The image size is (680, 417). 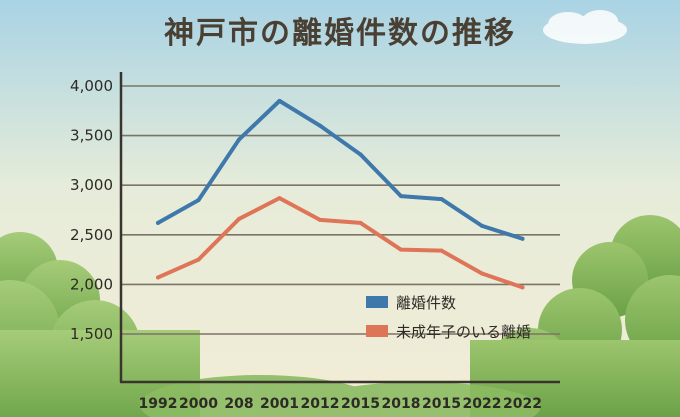 What do you see at coordinates (575, 316) in the screenshot?
I see `trees-right` at bounding box center [575, 316].